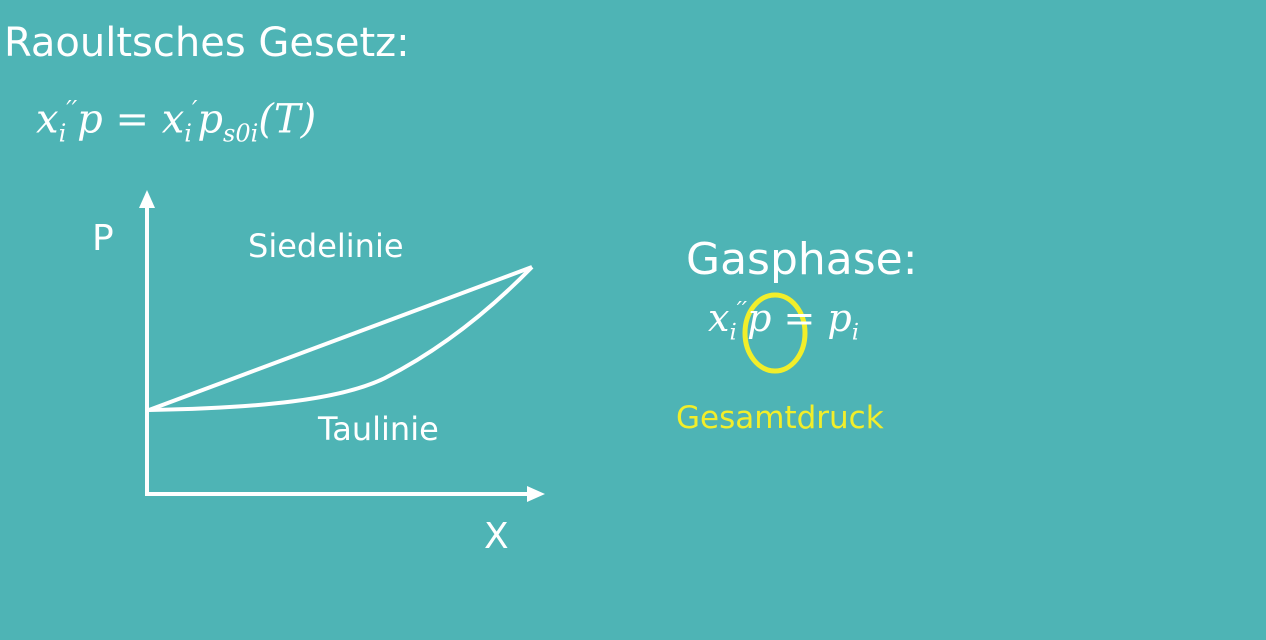 The width and height of the screenshot is (1266, 640). Describe the element at coordinates (839, 318) in the screenshot. I see `gas-formula-rhs-p: p` at that location.